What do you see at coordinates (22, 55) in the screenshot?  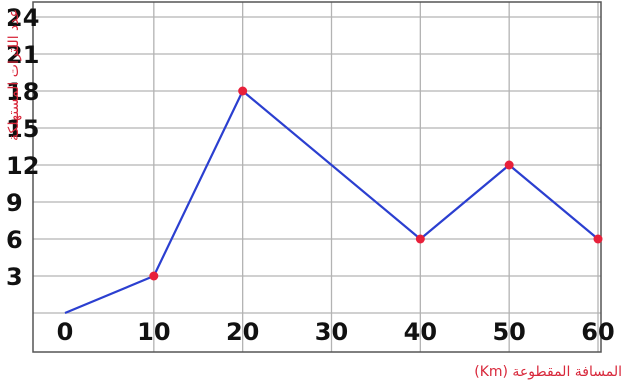 I see `y-tick-21: 21` at bounding box center [22, 55].